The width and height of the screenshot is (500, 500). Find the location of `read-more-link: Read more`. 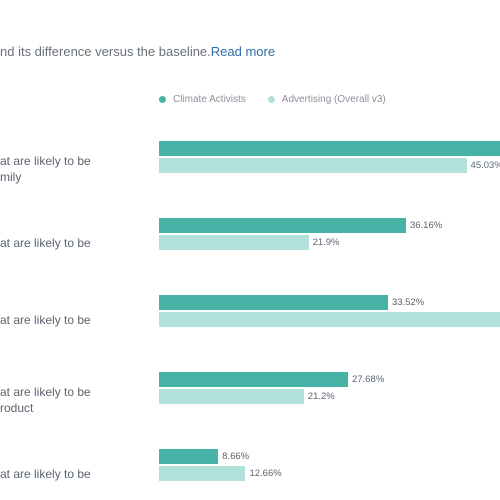

read-more-link: Read more is located at coordinates (243, 51).